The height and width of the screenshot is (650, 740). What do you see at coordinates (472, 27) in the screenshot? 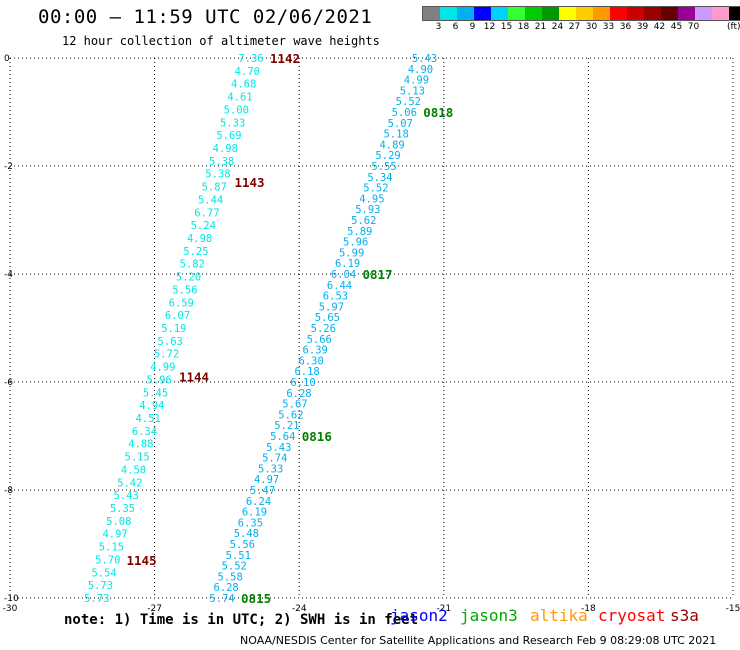
I see `color-scale-label: 9` at bounding box center [472, 27].